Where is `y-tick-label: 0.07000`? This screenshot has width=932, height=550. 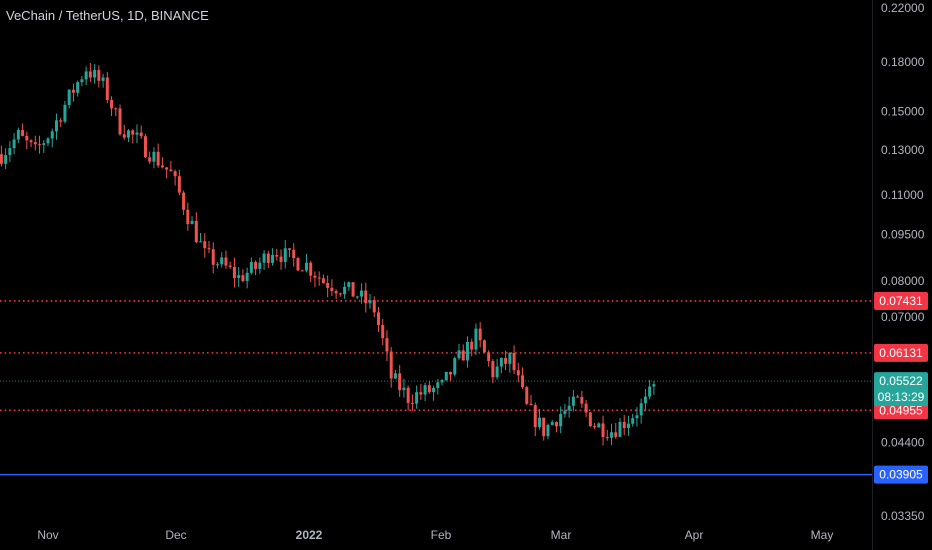
y-tick-label: 0.07000 is located at coordinates (903, 317).